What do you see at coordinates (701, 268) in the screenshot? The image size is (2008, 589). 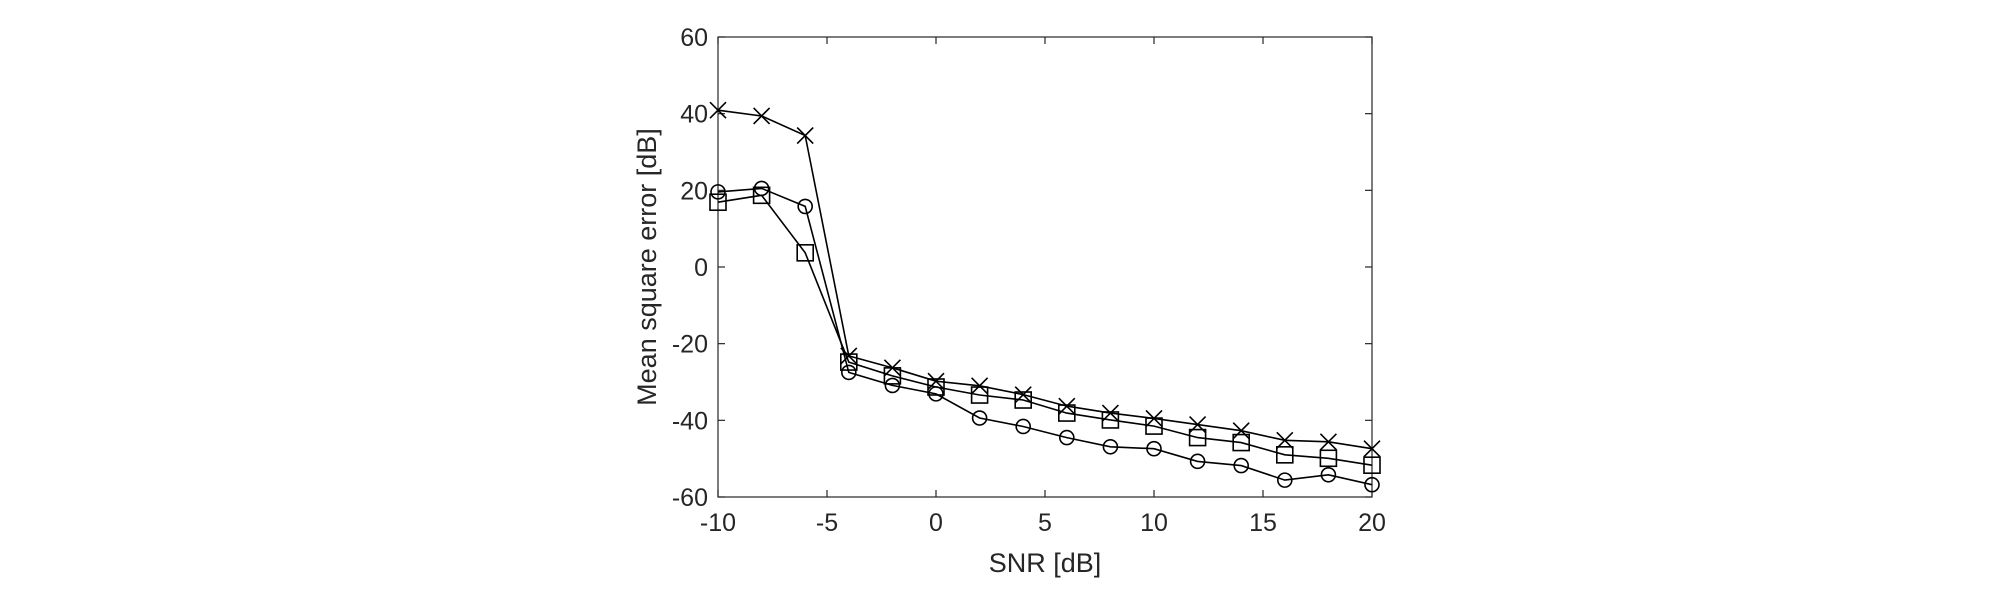 I see `y-tick-label: 0` at bounding box center [701, 268].